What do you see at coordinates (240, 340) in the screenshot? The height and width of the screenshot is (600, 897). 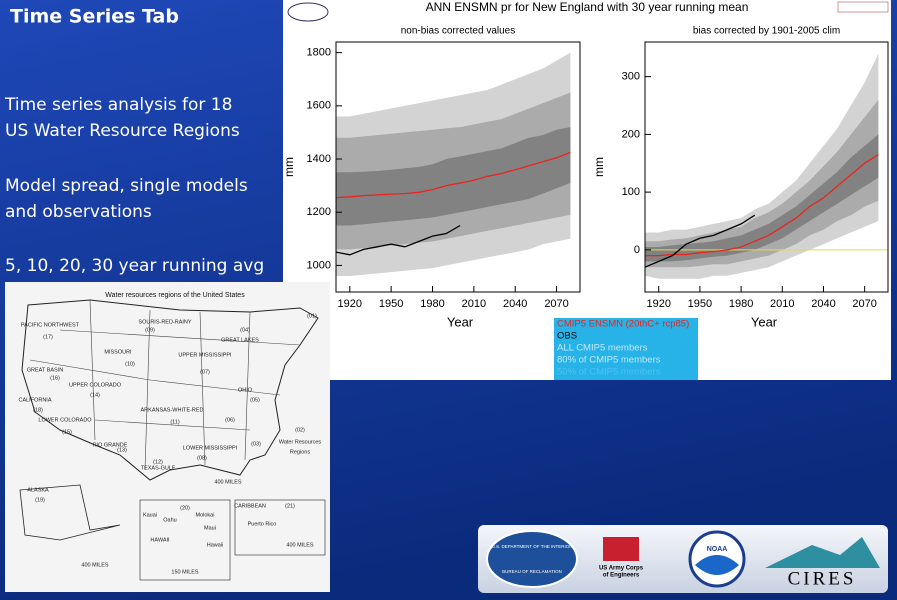 I see `map-label: GREAT LAKES` at bounding box center [240, 340].